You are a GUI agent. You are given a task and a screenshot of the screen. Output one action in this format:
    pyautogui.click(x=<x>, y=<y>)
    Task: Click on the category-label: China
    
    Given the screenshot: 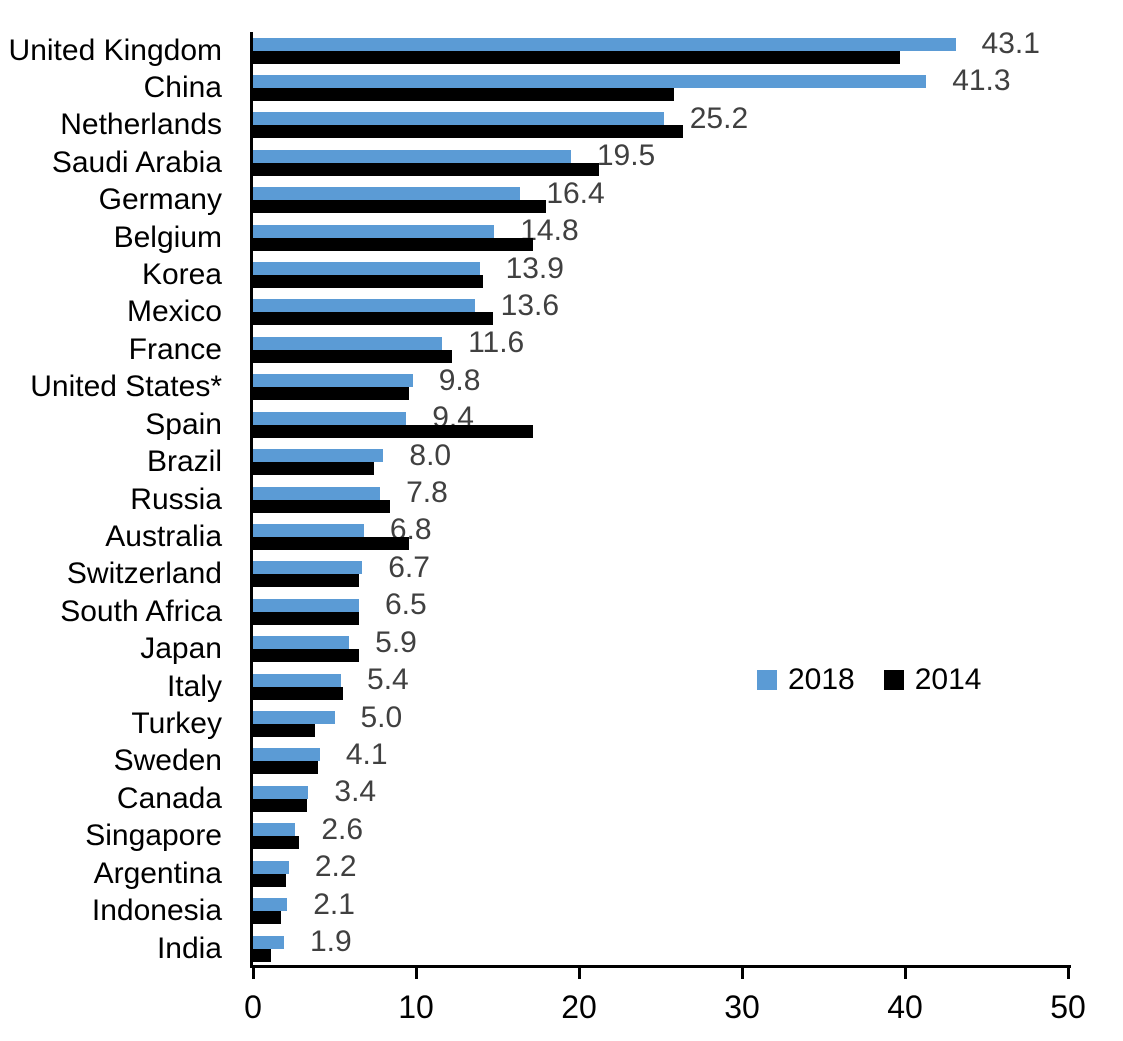 What is the action you would take?
    pyautogui.click(x=182, y=87)
    